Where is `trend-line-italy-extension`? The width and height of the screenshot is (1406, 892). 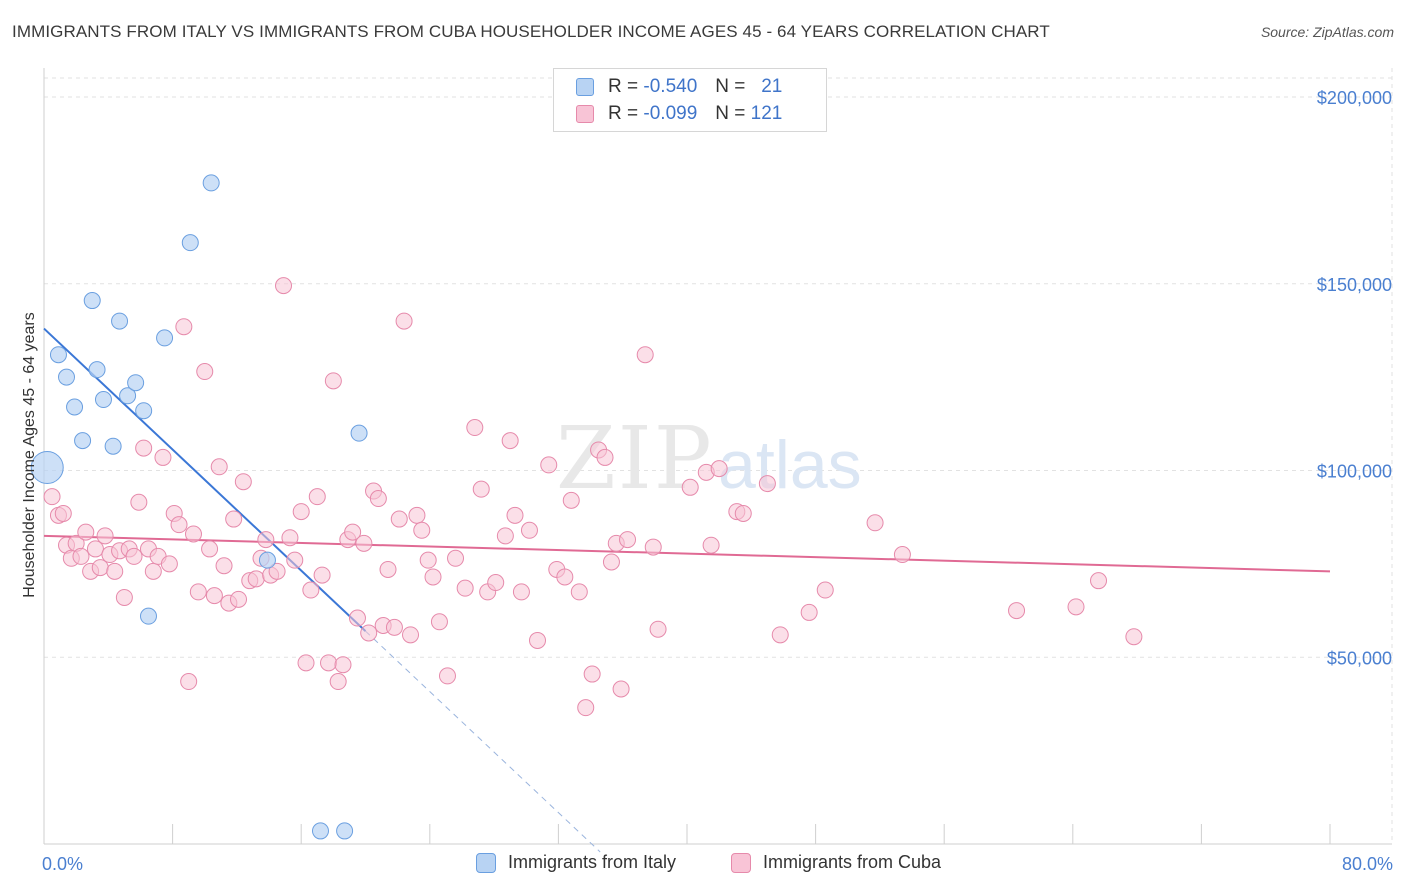 trend-line-italy-extension is located at coordinates (483, 741).